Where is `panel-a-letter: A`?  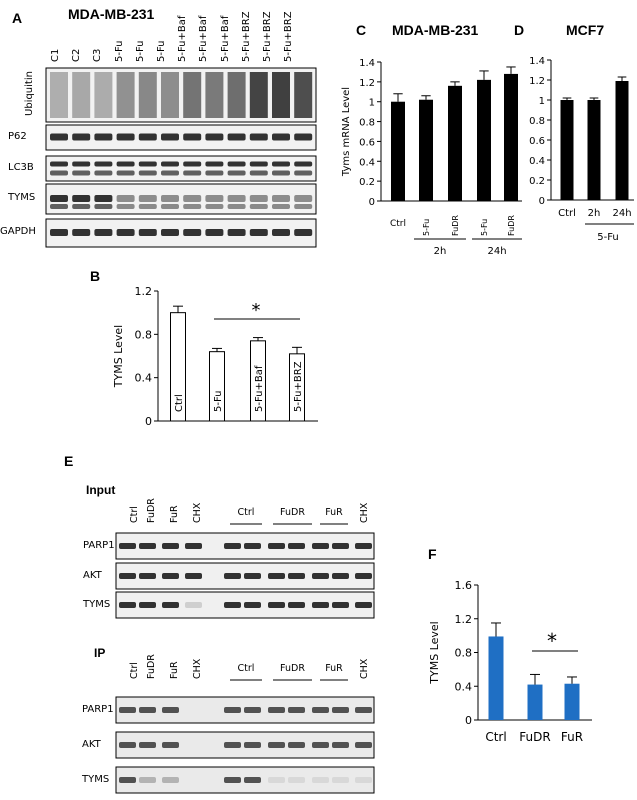
panel-a-letter: A is located at coordinates (17, 18).